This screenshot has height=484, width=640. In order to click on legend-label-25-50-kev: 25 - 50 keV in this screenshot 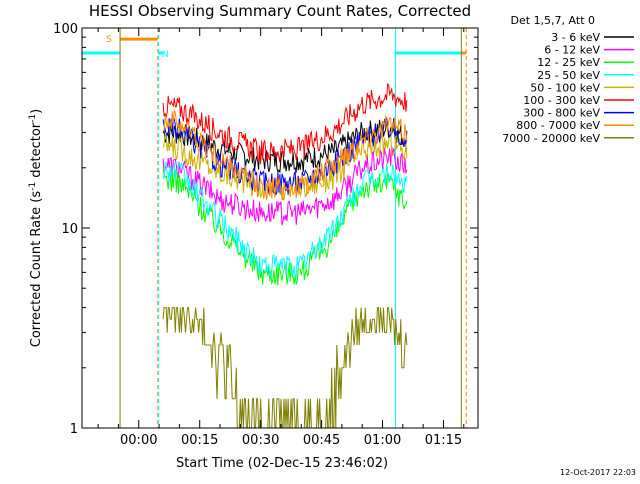, I will do `click(568, 75)`.